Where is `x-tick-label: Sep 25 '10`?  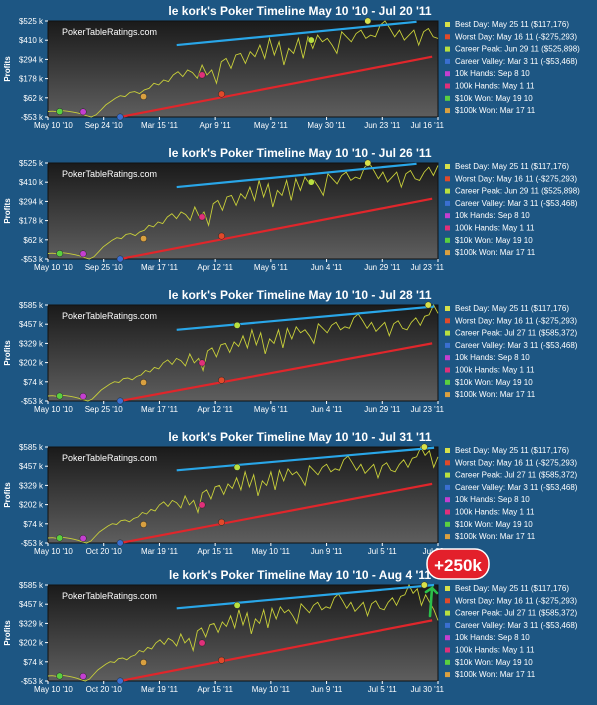
x-tick-label: Sep 25 '10 is located at coordinates (104, 267).